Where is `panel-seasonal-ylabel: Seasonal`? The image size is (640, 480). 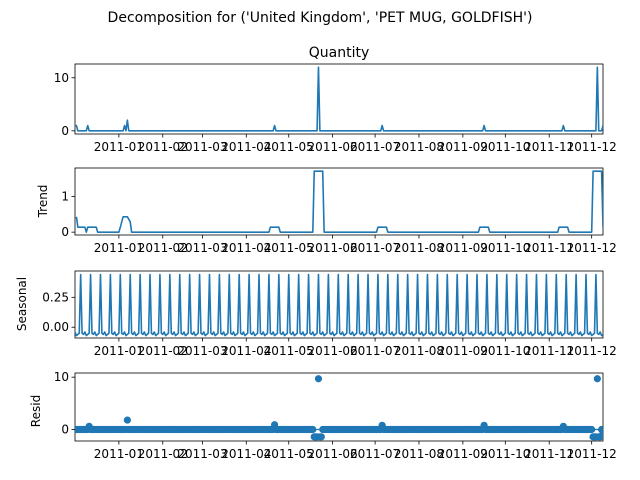
panel-seasonal-ylabel: Seasonal is located at coordinates (22, 304).